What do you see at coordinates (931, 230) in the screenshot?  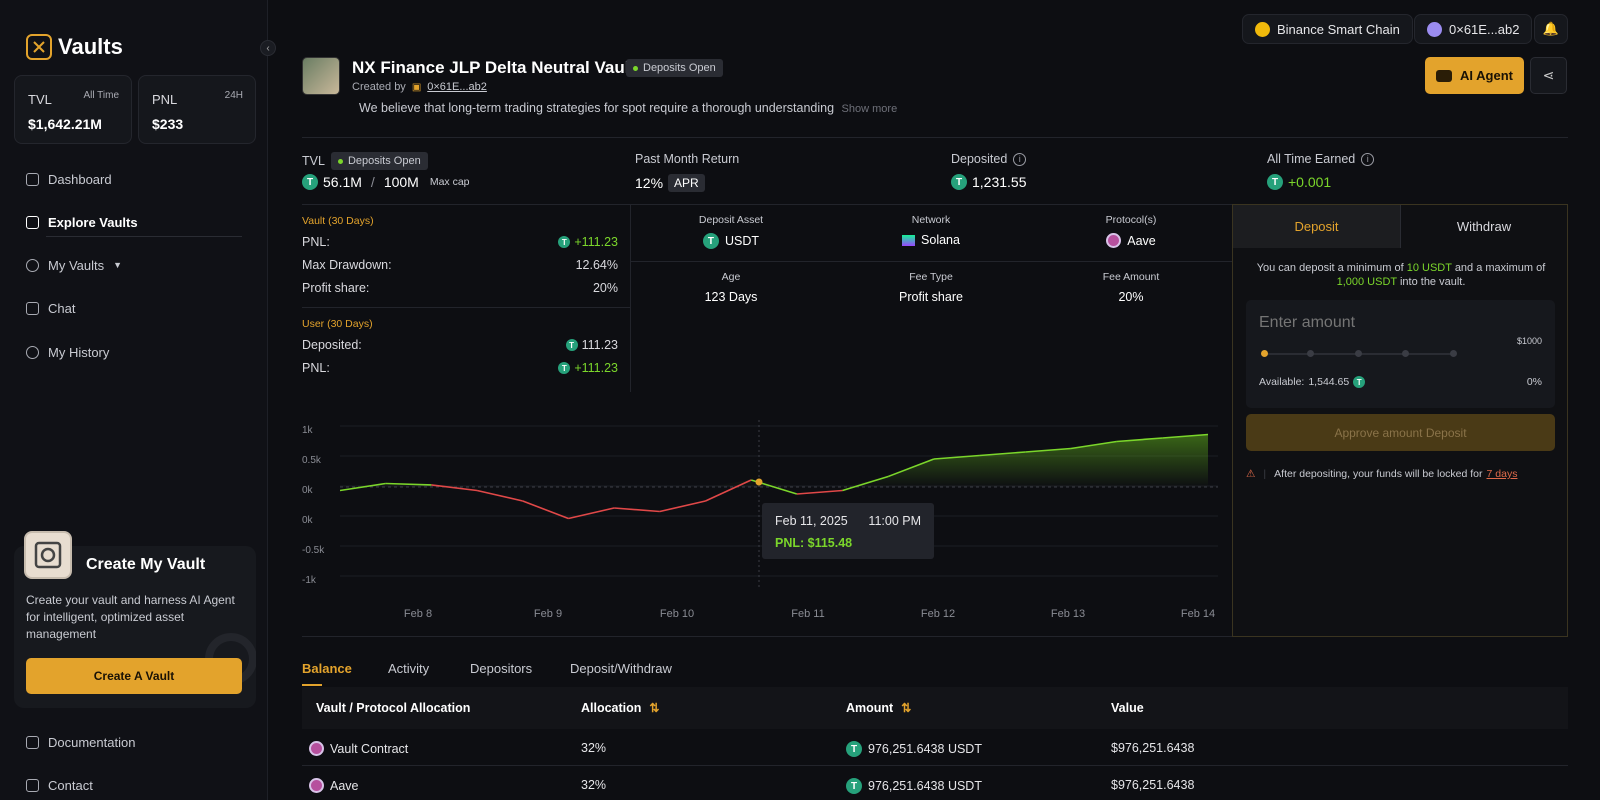 I see `network-cell: Network Solana` at bounding box center [931, 230].